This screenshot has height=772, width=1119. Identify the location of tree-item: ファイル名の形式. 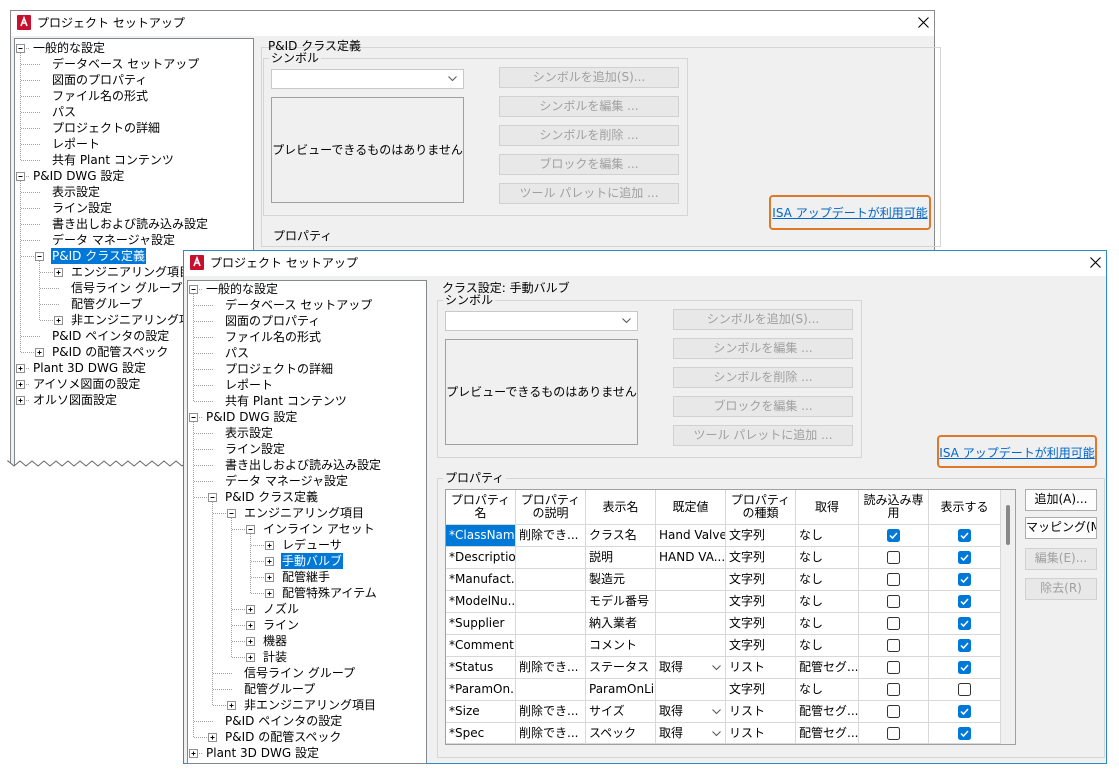
(273, 337).